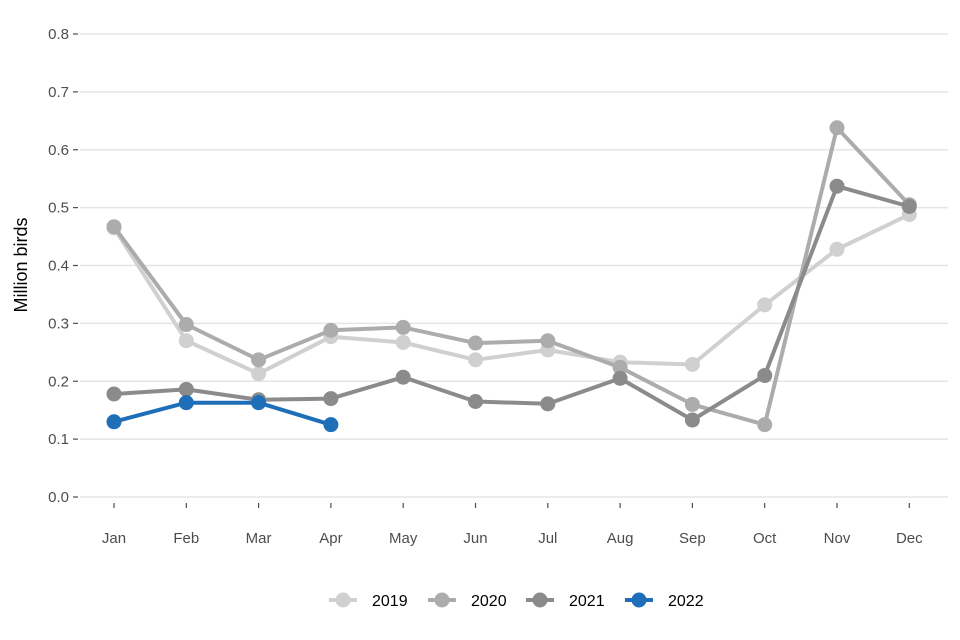 The width and height of the screenshot is (960, 640). What do you see at coordinates (58, 266) in the screenshot?
I see `y-tick-label: 0.4` at bounding box center [58, 266].